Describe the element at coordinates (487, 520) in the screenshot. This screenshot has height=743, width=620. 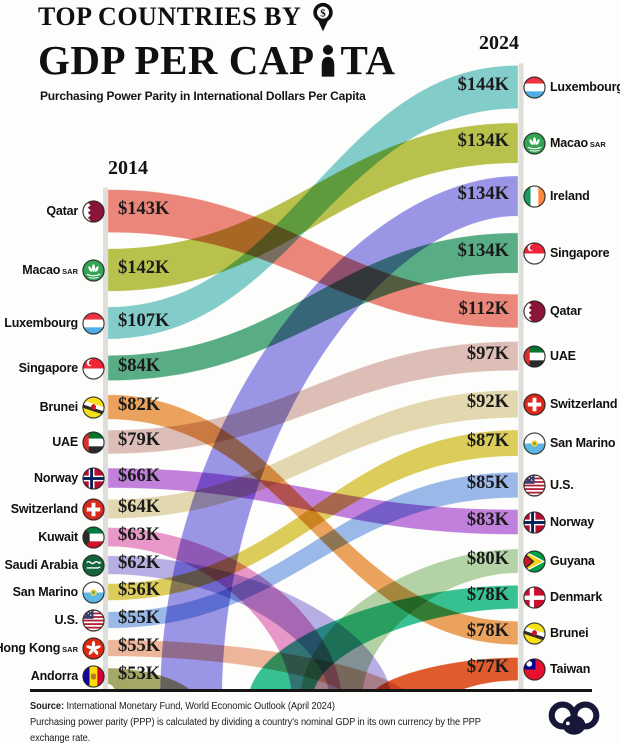
I see `right-value-norway: $83K` at that location.